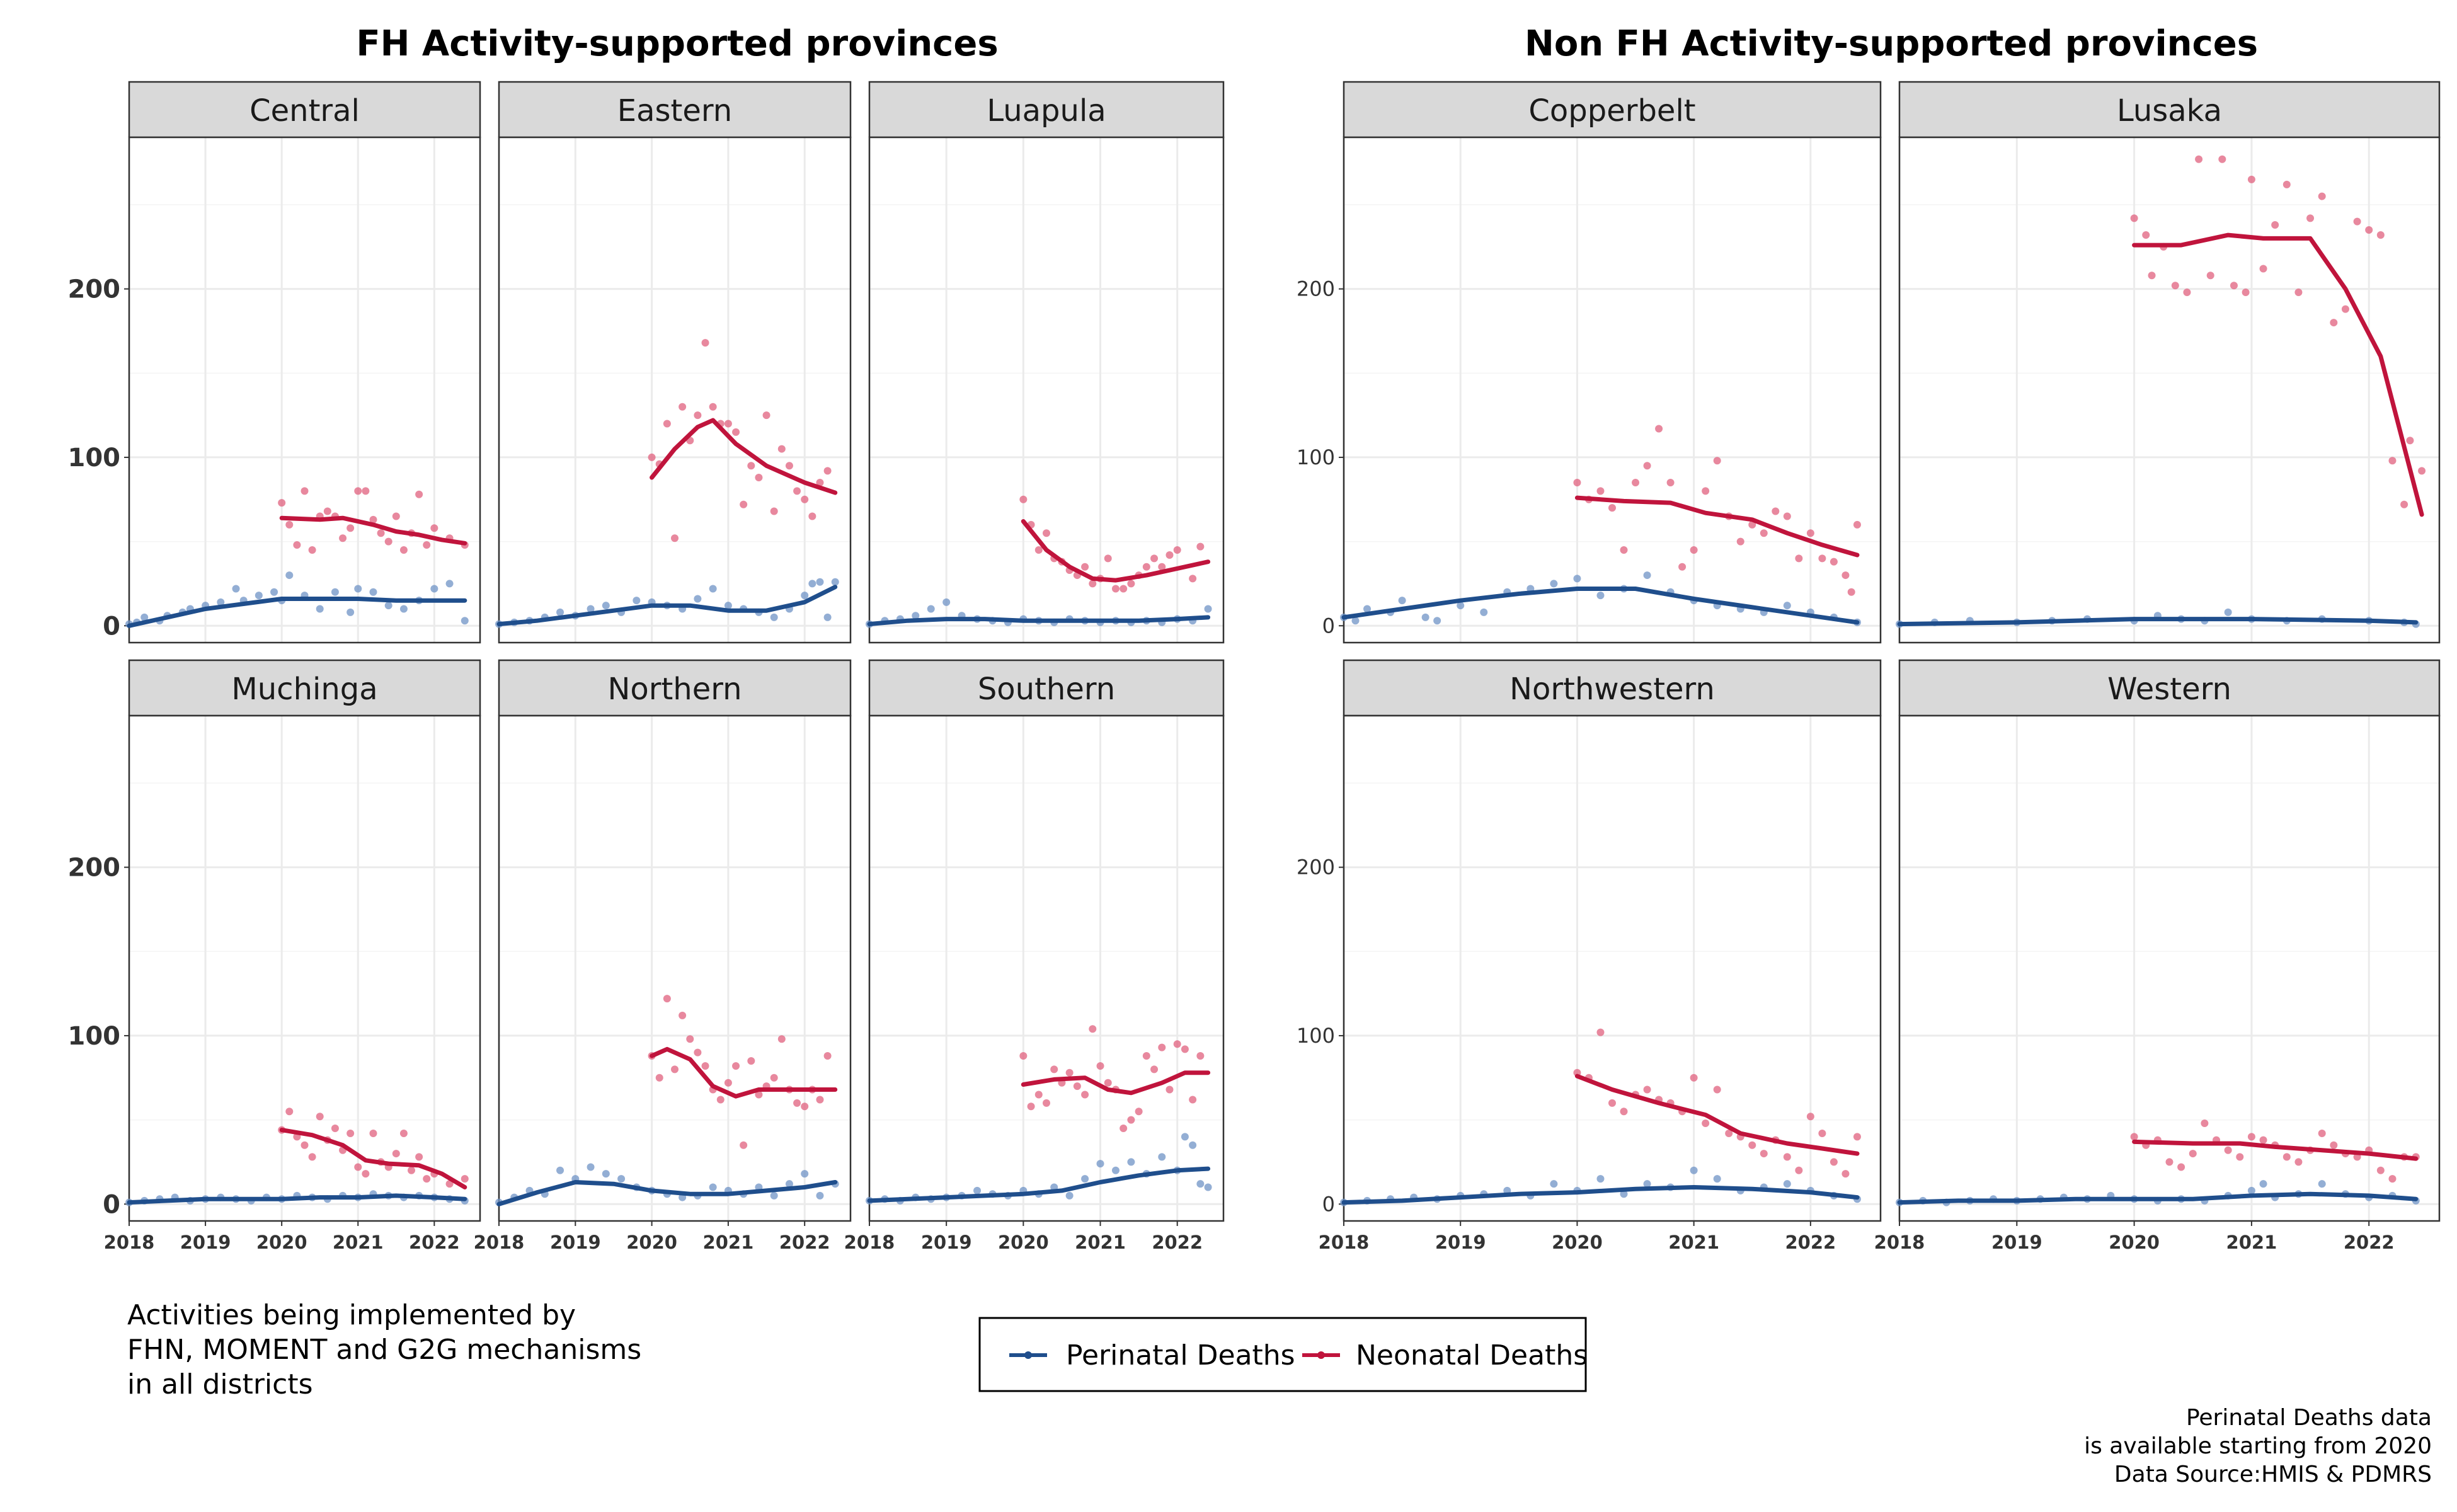  I want to click on strip-eastern, so click(675, 110).